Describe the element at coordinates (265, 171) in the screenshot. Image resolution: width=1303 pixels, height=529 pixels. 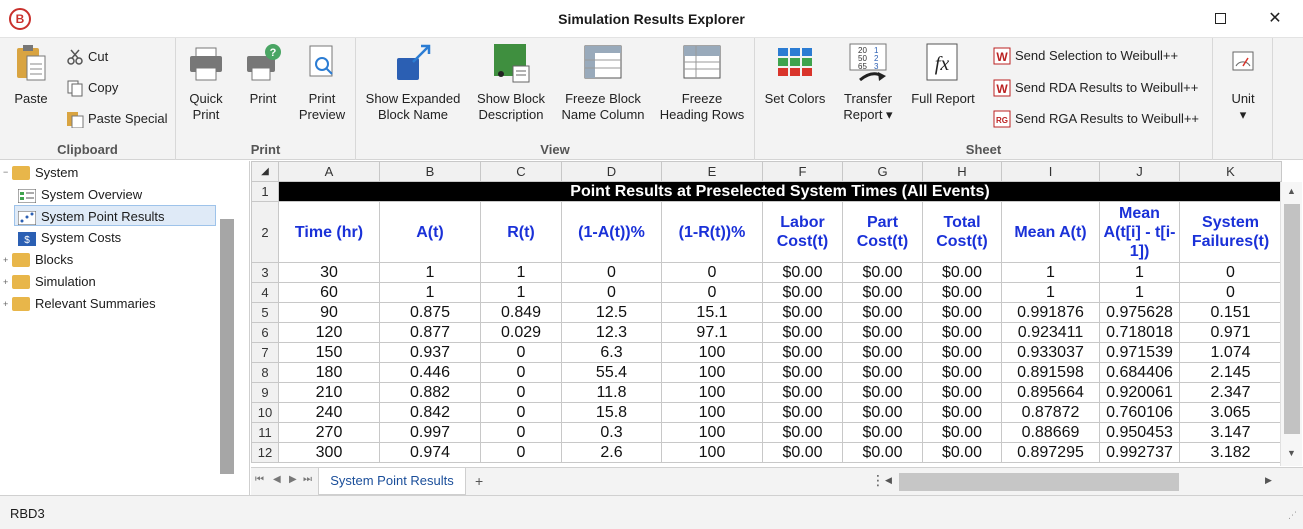
I see `select-all-corner: ◢` at that location.